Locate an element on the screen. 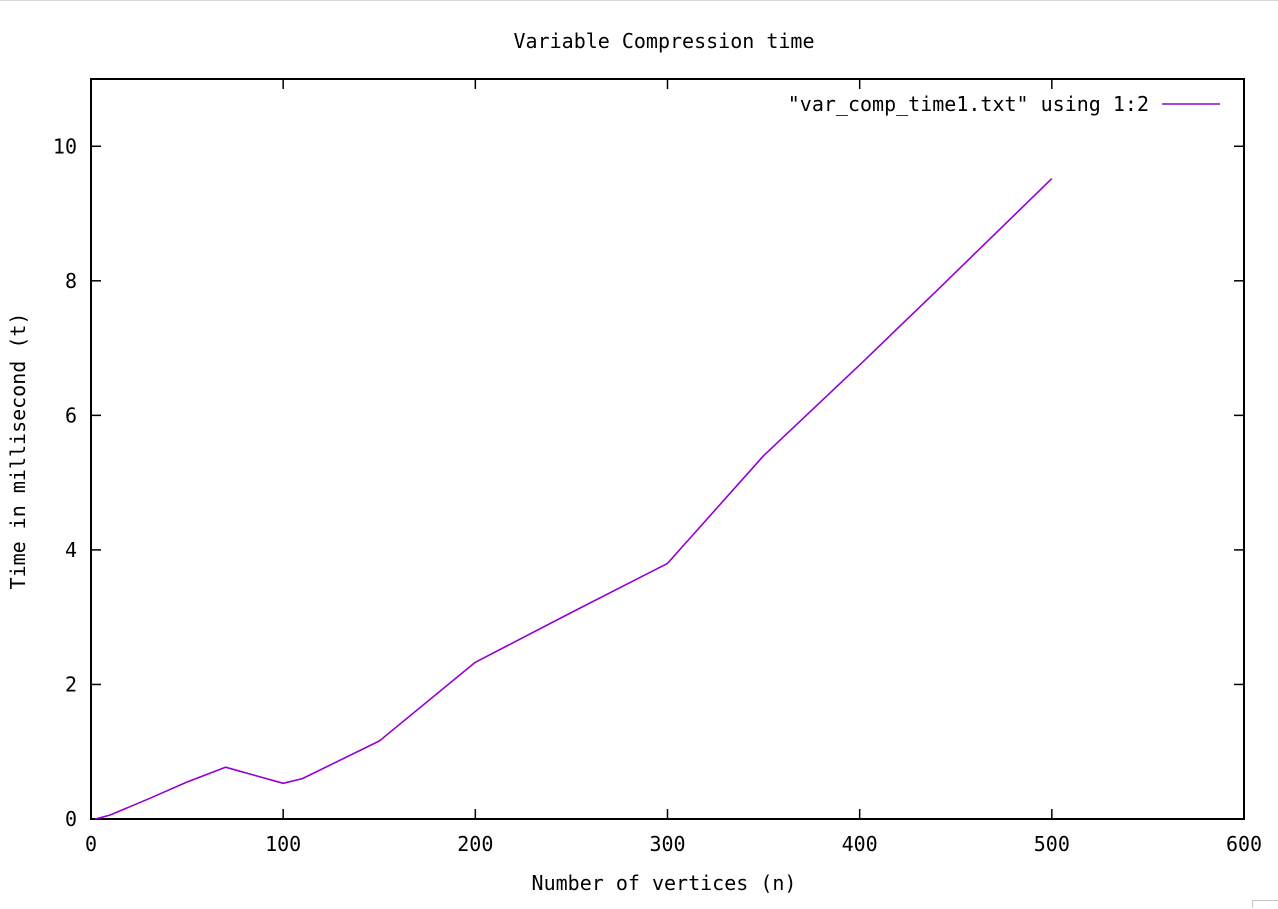 The image size is (1278, 909). resize-grip is located at coordinates (1265, 904).